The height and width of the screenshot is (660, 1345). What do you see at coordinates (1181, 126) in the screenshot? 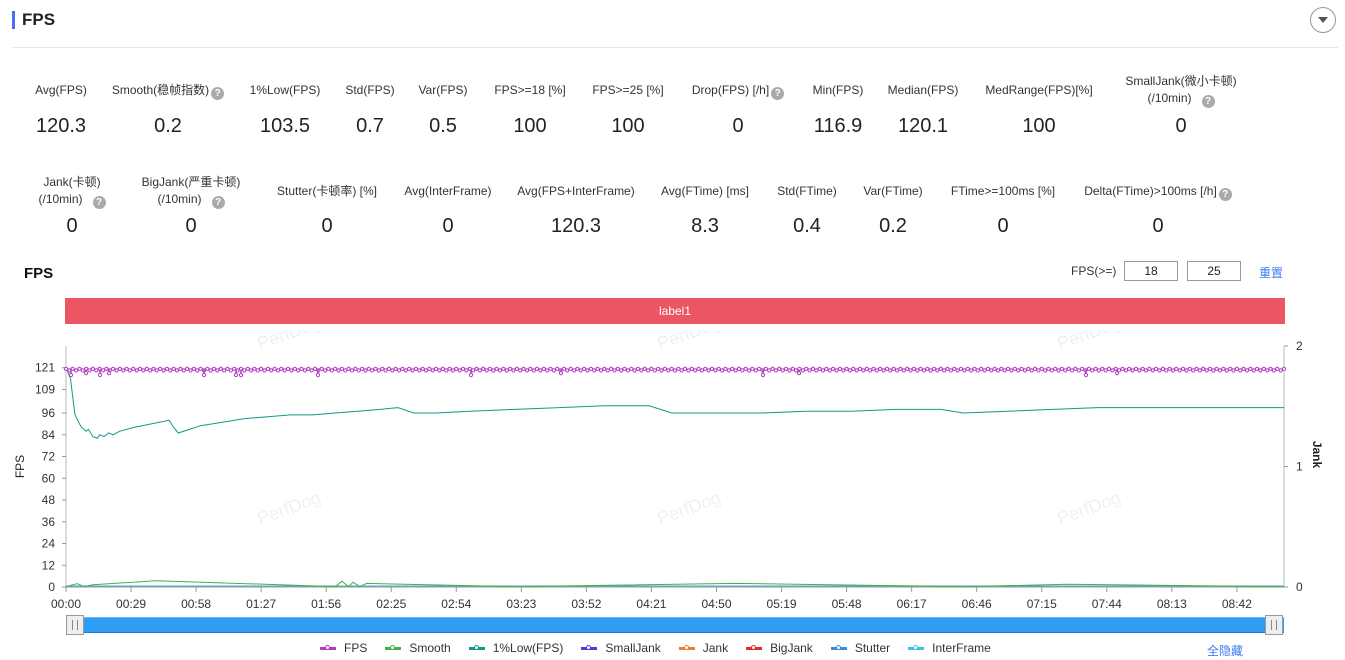
I see `stat-value: 0` at bounding box center [1181, 126].